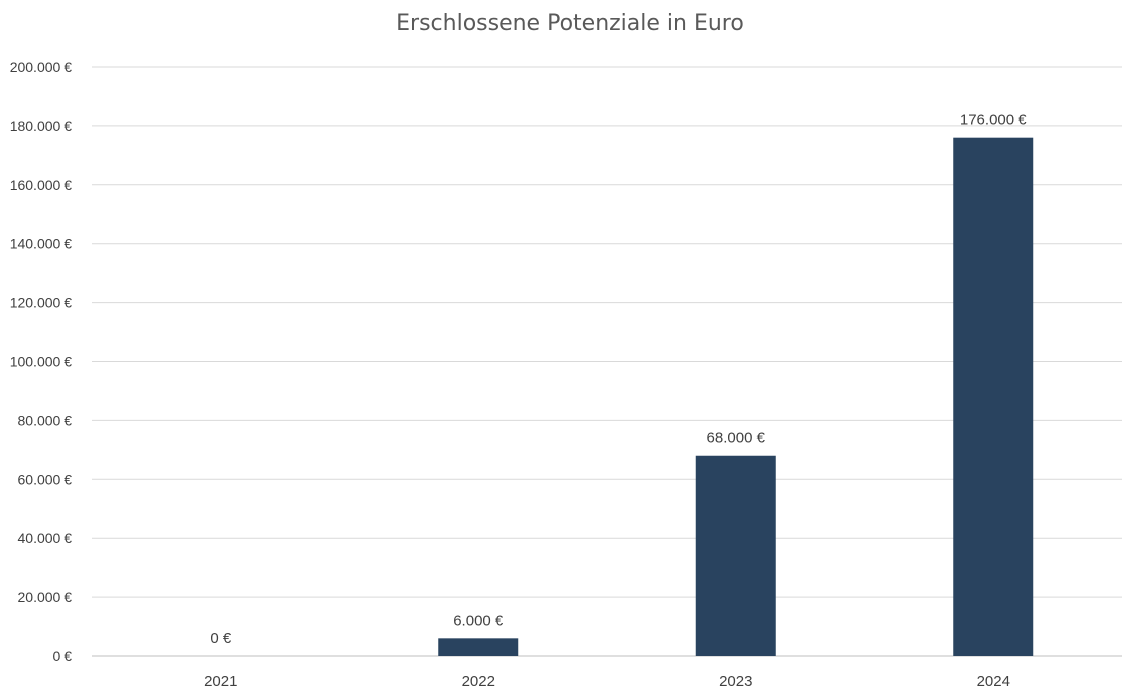  What do you see at coordinates (735, 681) in the screenshot?
I see `x-tick-label: 2023` at bounding box center [735, 681].